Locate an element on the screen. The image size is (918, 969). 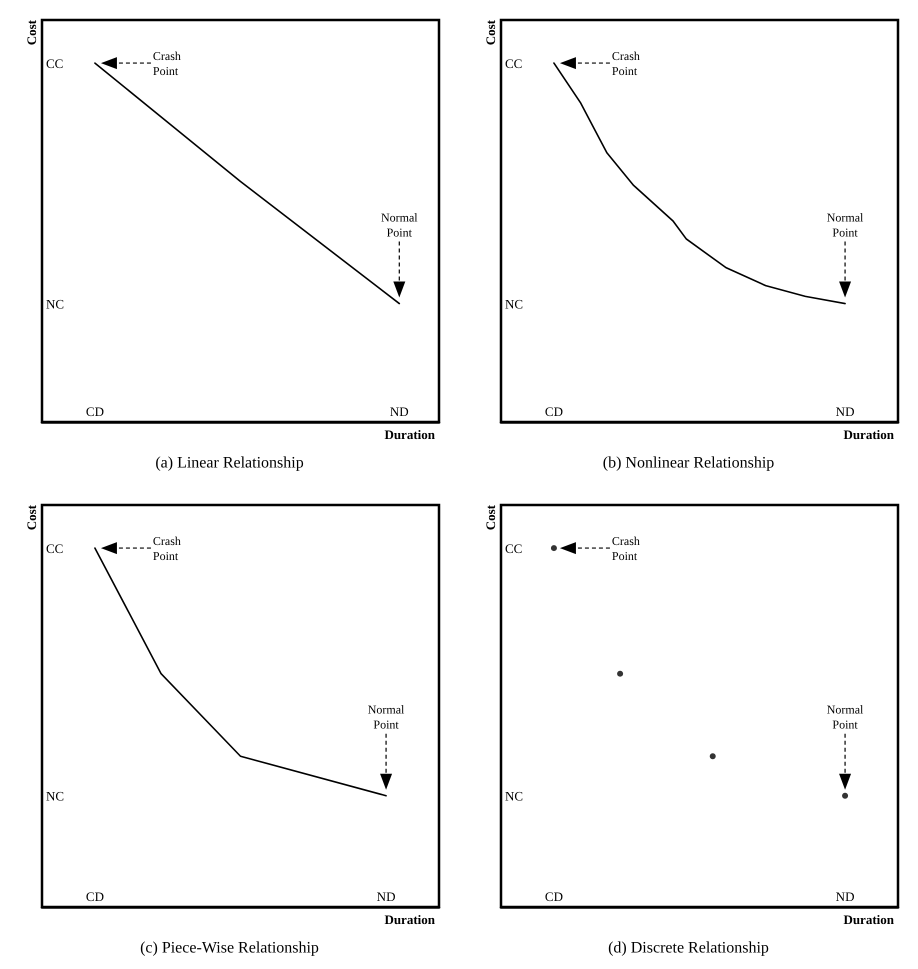
text: (b) Nonlinear Relationship is located at coordinates (688, 463).